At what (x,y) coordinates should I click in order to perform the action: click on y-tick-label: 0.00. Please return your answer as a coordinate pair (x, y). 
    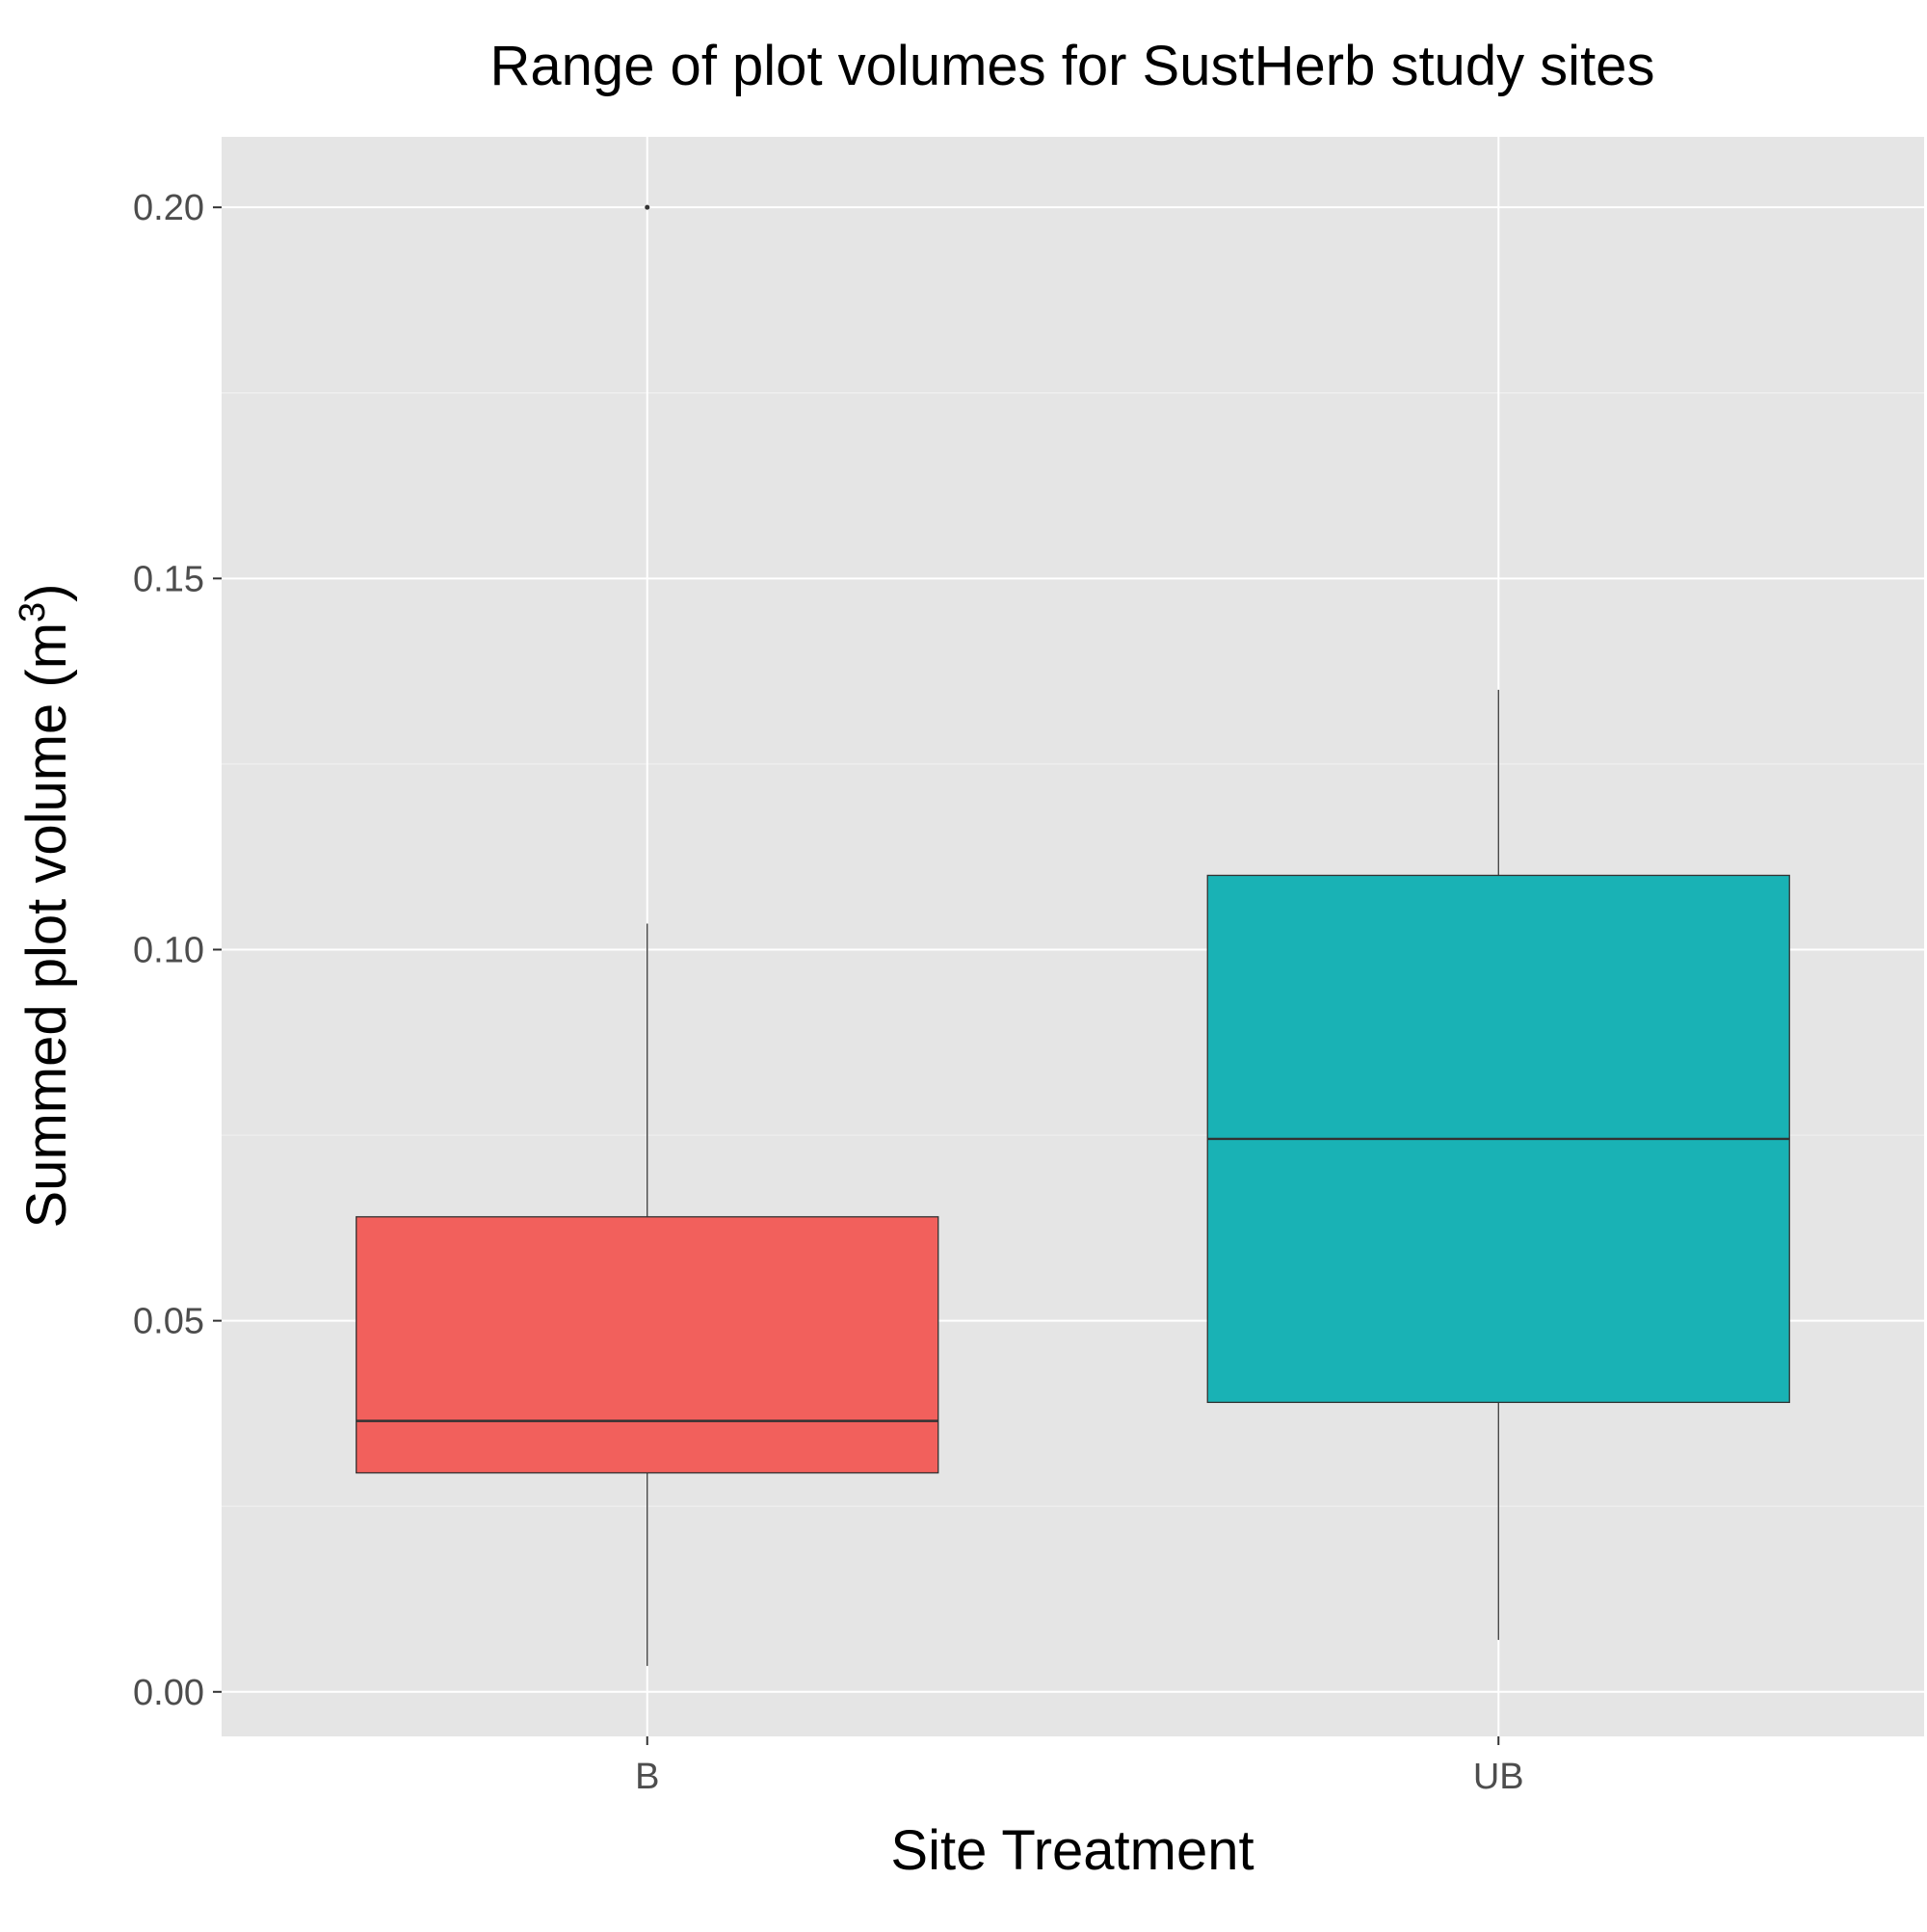
    Looking at the image, I should click on (168, 1693).